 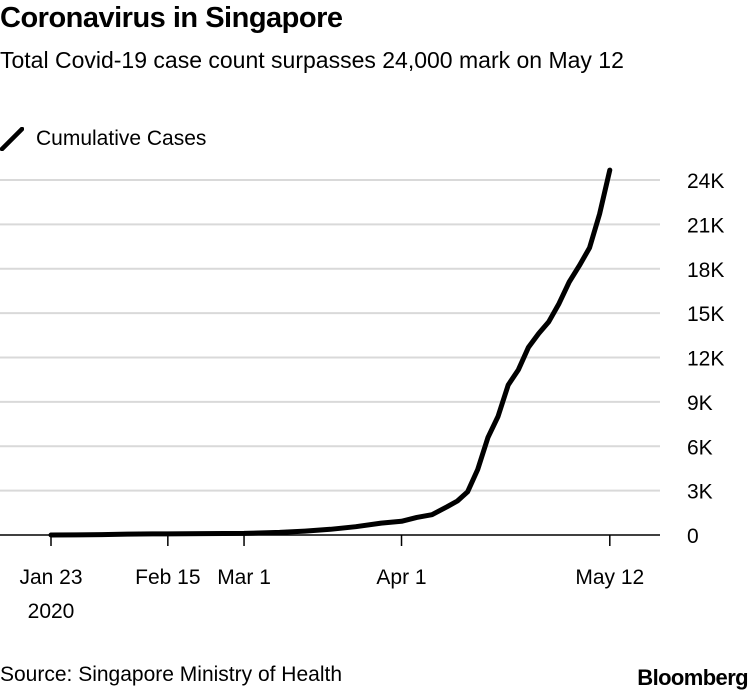 What do you see at coordinates (171, 674) in the screenshot?
I see `source-note: Source: Singapore Ministry of Health` at bounding box center [171, 674].